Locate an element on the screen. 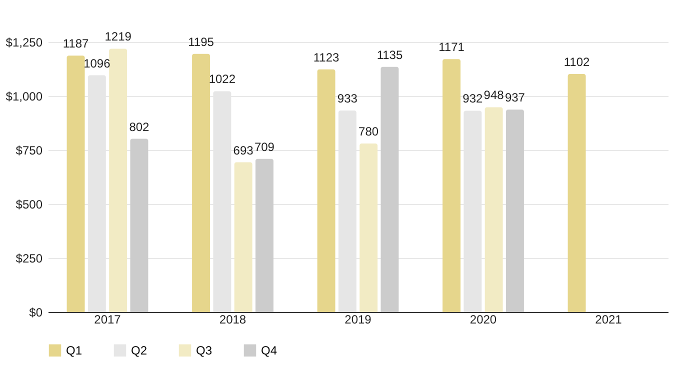 The image size is (698, 371). x-tick-label: 2018 is located at coordinates (232, 319).